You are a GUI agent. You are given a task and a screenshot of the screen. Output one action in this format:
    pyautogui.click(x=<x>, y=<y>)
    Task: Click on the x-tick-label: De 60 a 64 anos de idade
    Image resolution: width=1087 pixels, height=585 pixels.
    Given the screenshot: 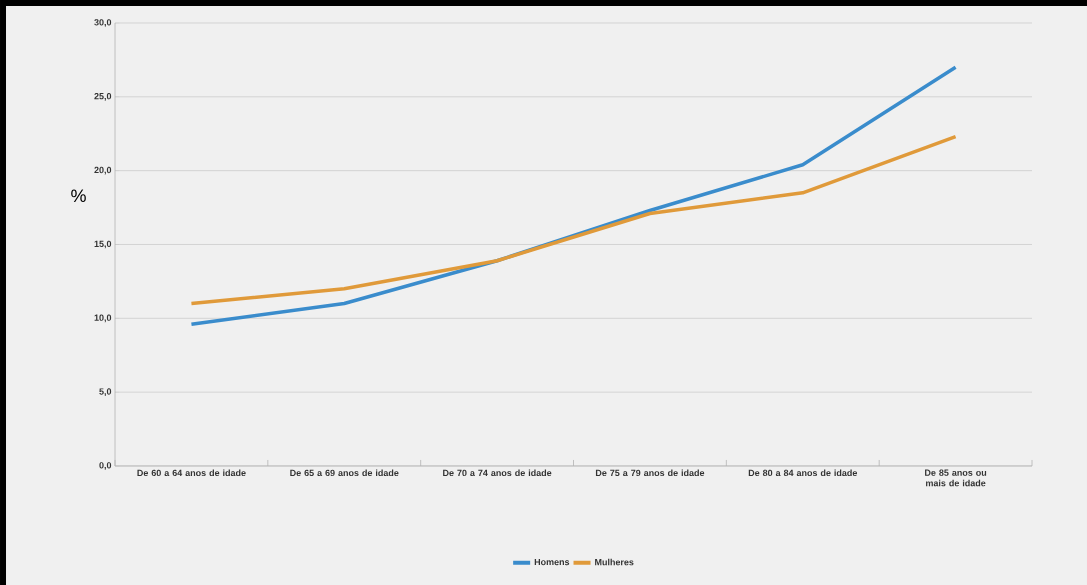 What is the action you would take?
    pyautogui.click(x=191, y=473)
    